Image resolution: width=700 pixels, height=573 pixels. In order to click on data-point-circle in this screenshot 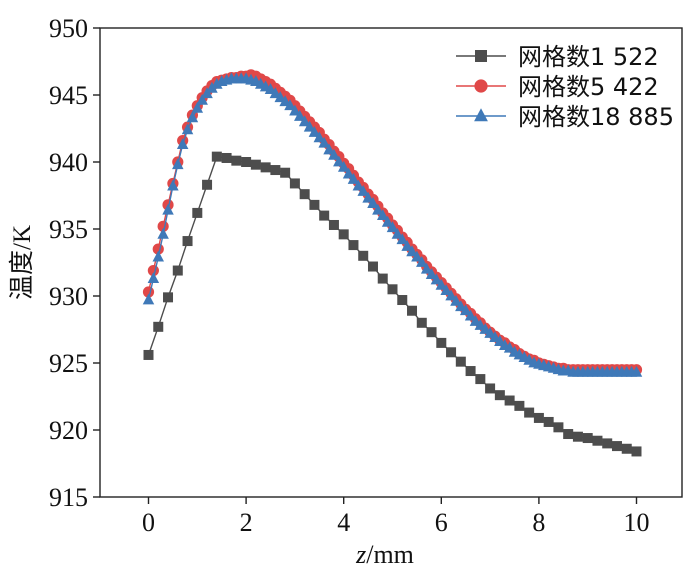, I will do `click(481, 86)`.